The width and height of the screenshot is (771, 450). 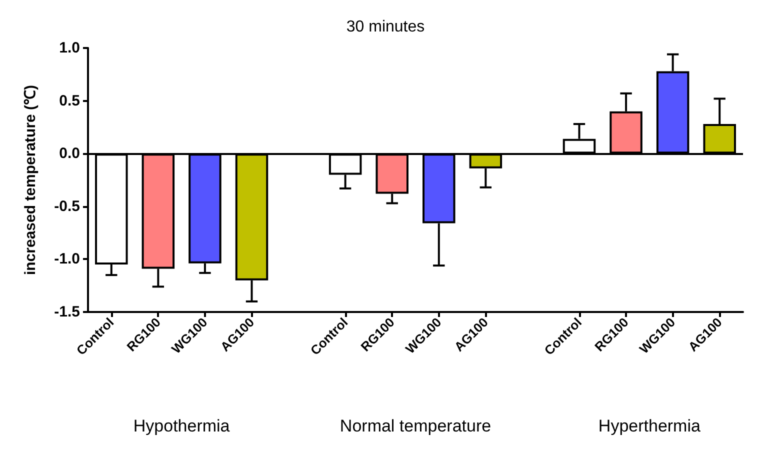 I want to click on text: Hyperthermia, so click(x=649, y=426).